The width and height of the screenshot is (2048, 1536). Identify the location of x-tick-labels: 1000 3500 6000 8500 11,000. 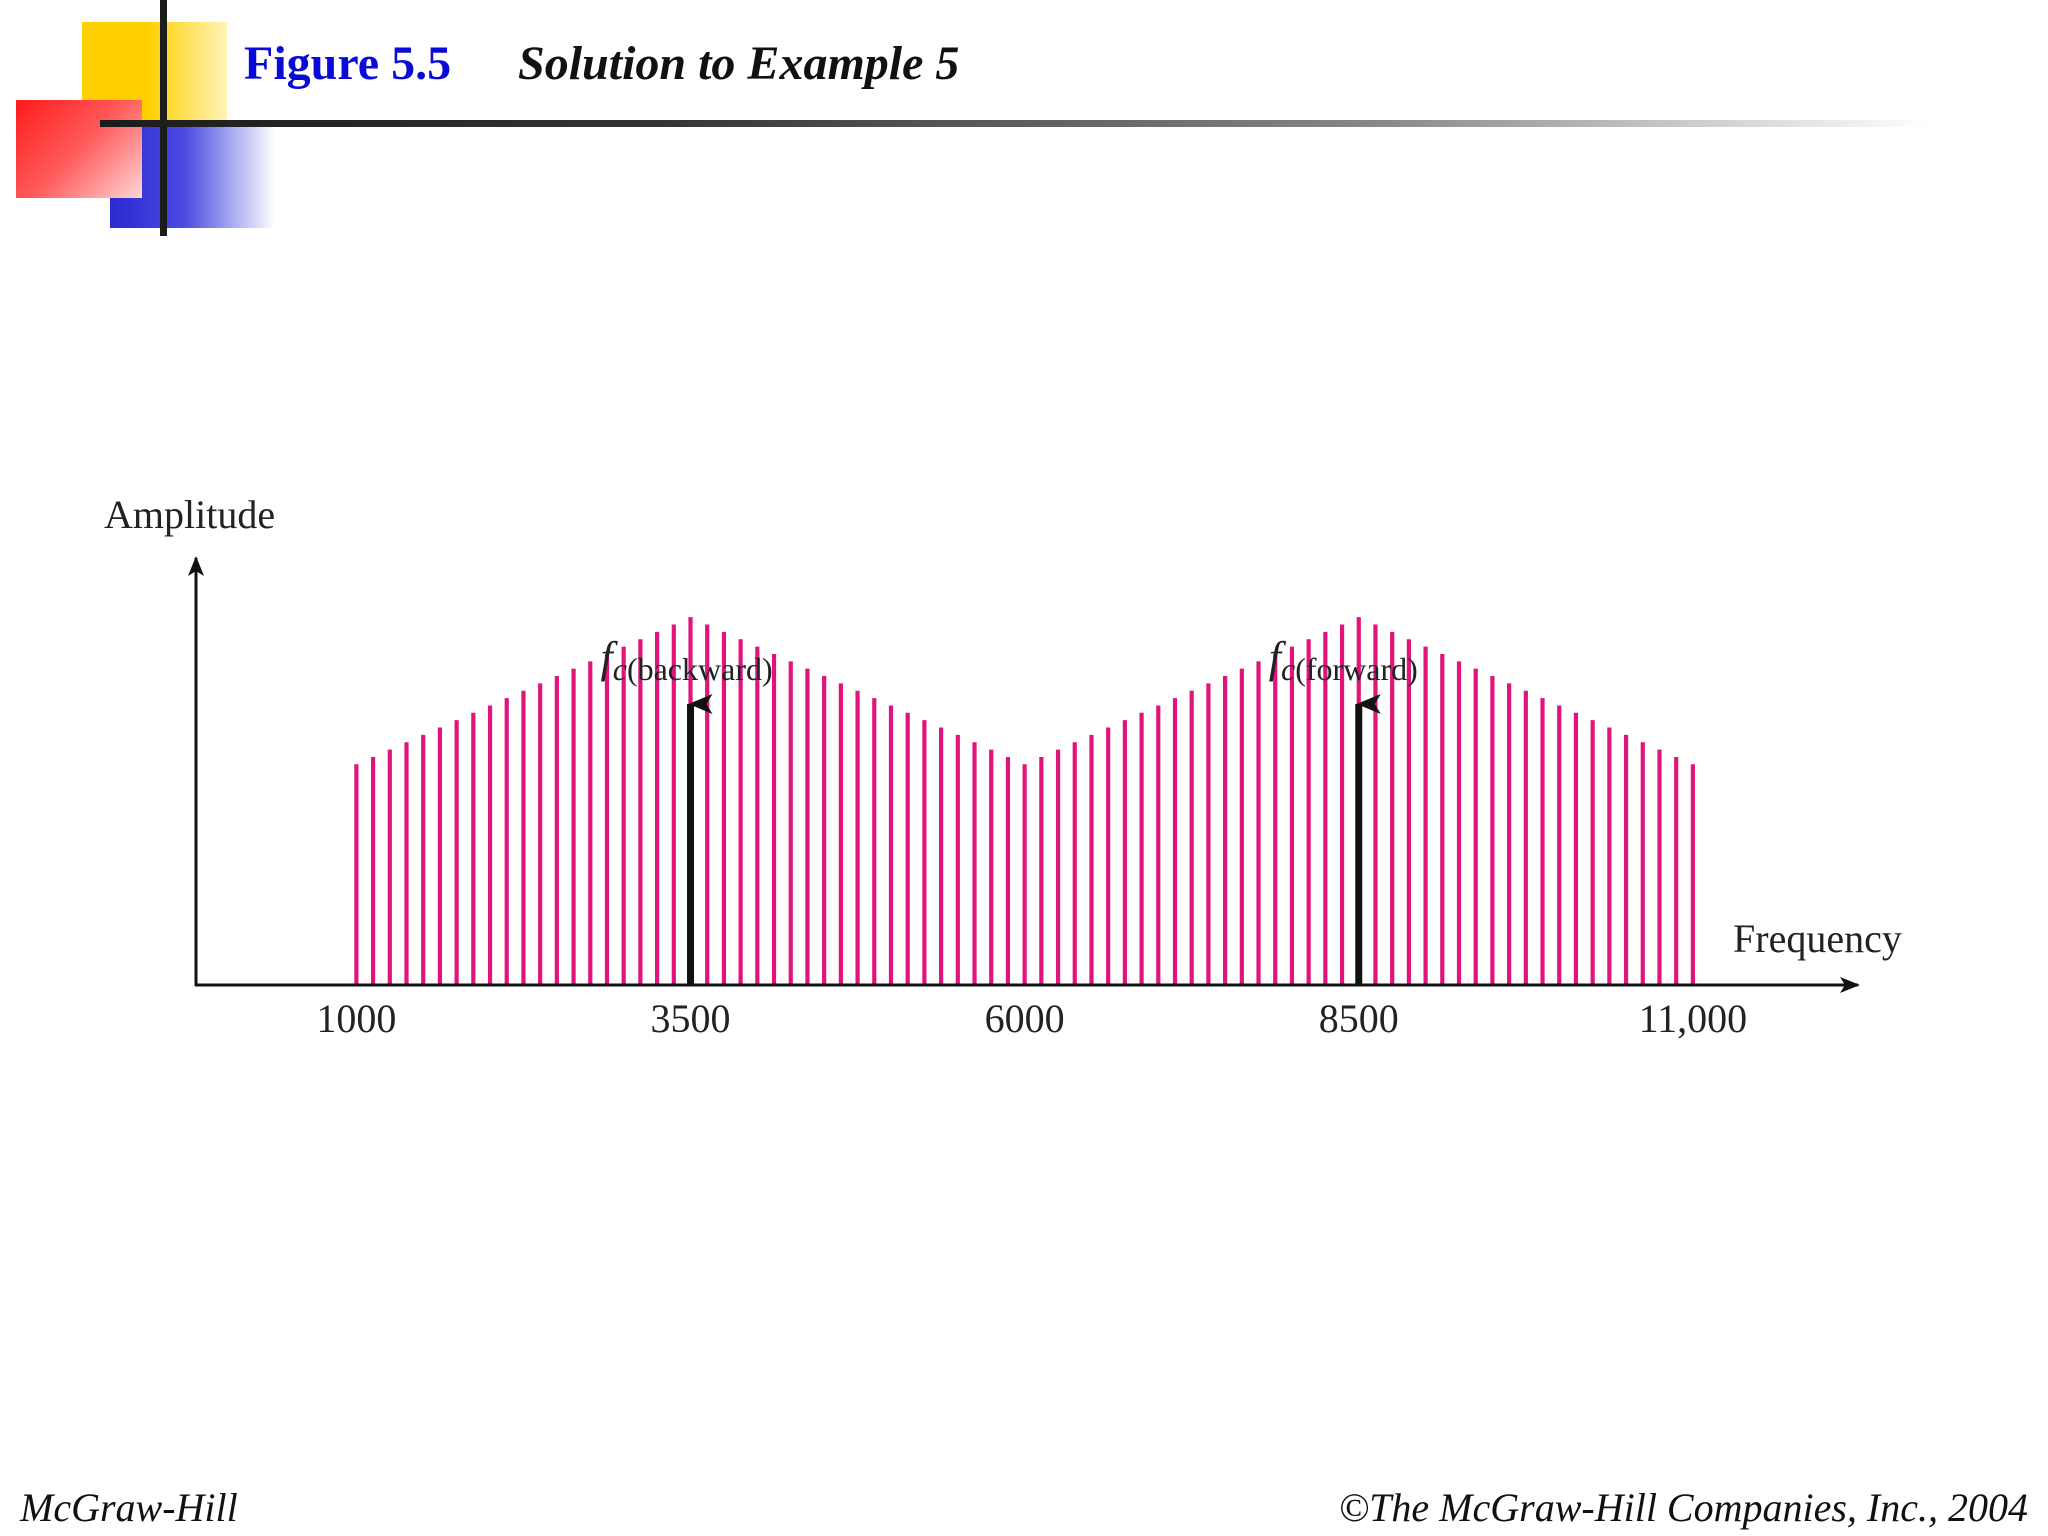
(1031, 1018).